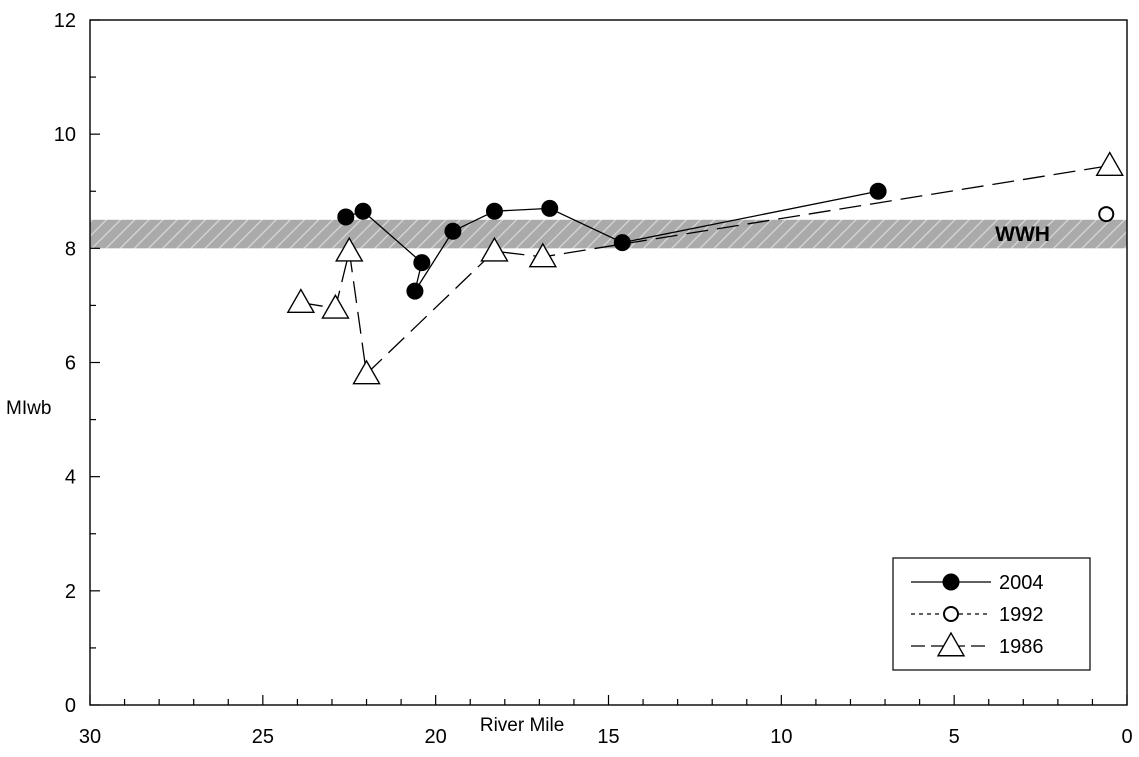  Describe the element at coordinates (65, 21) in the screenshot. I see `y-tick-label: 12` at that location.